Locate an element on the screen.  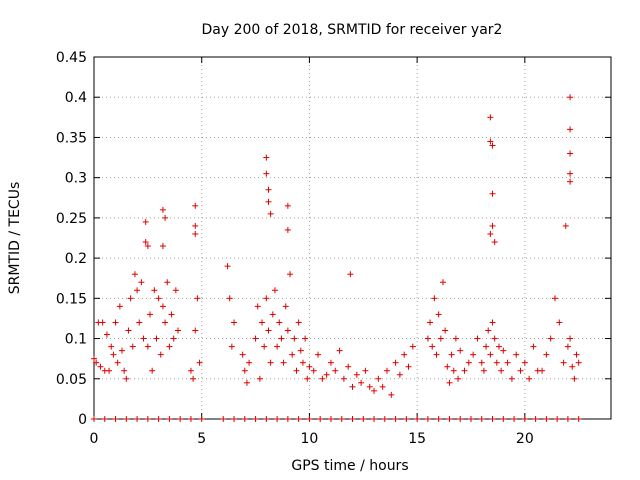
x-tick-label: 20 is located at coordinates (525, 439).